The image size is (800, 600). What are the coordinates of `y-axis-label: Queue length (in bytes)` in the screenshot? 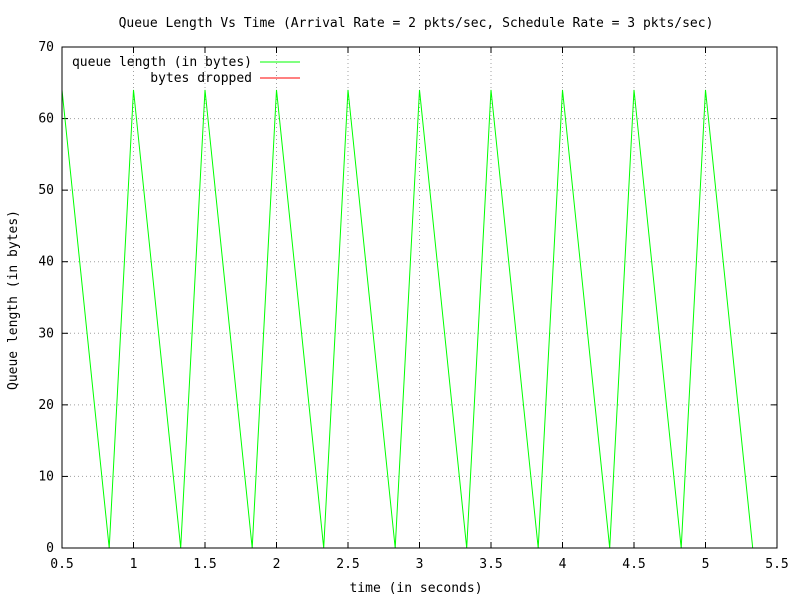 It's located at (13, 300).